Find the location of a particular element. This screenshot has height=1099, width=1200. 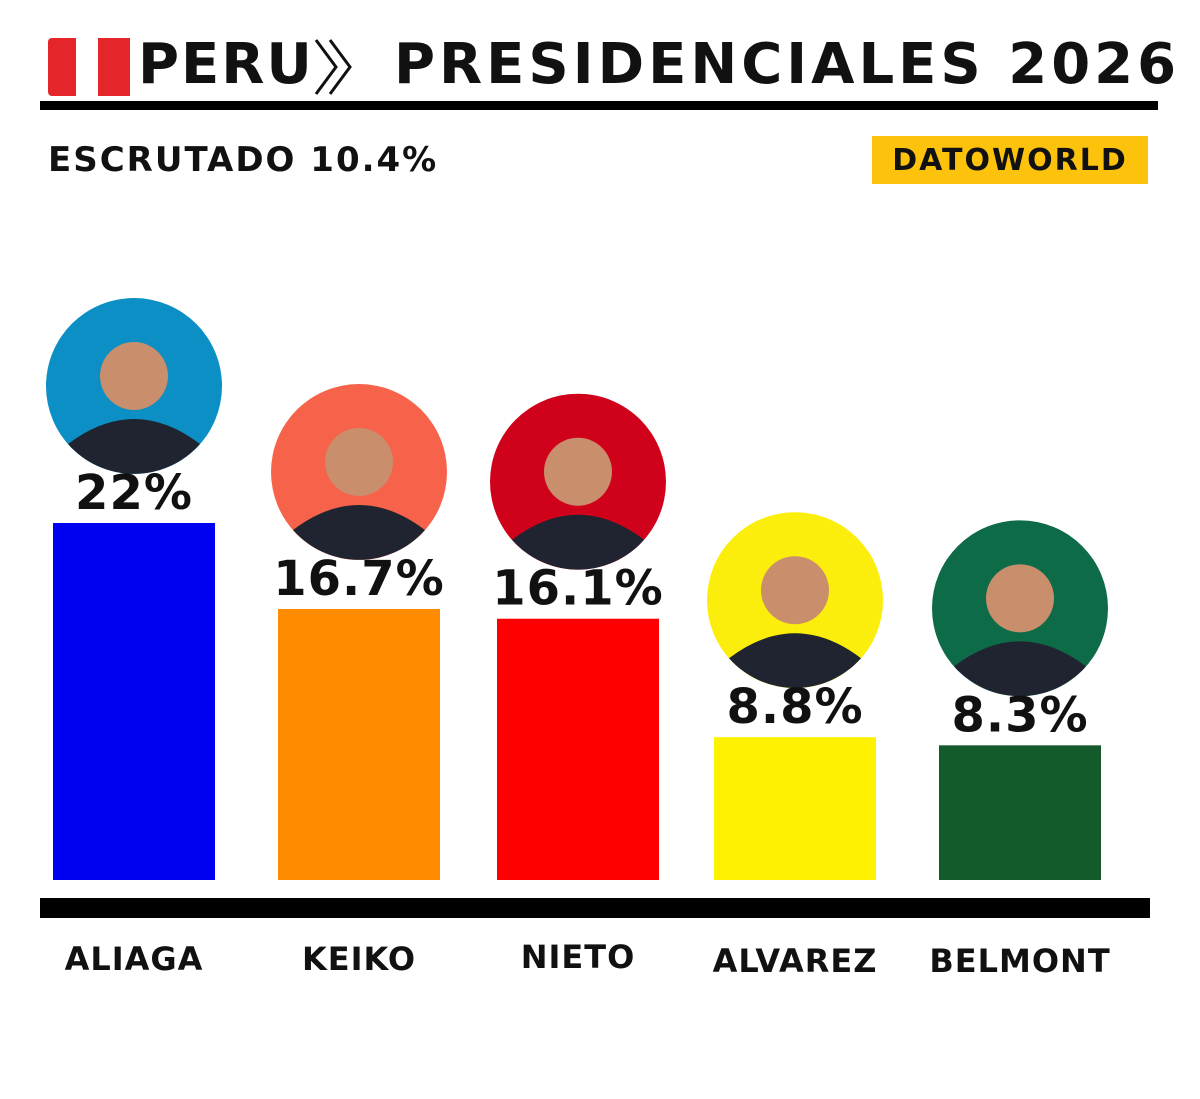

avatar-body-keiko is located at coordinates (359, 532).